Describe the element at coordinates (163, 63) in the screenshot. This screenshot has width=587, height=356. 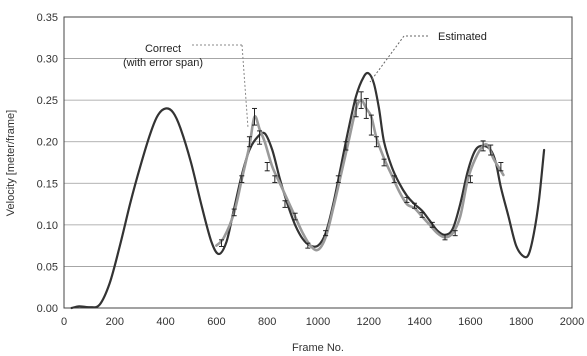
I see `correct-sublabel: (with error span)` at that location.